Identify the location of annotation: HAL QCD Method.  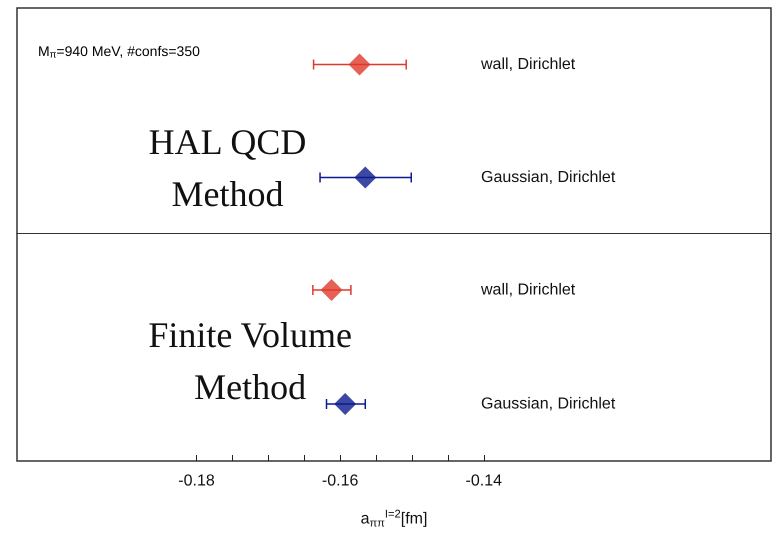
(227, 168).